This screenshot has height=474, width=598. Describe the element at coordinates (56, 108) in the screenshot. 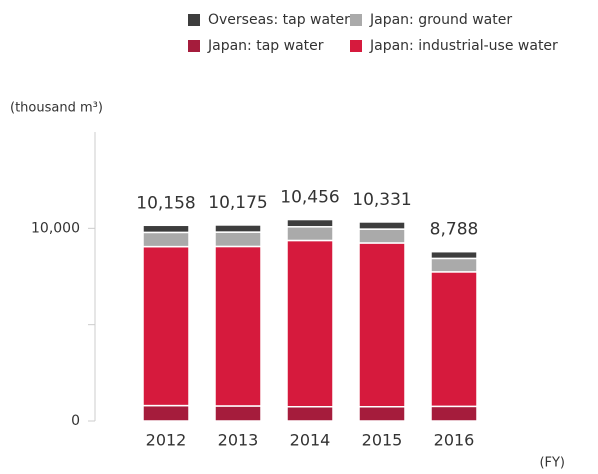

I see `y-axis-label: (thousand m³)` at that location.